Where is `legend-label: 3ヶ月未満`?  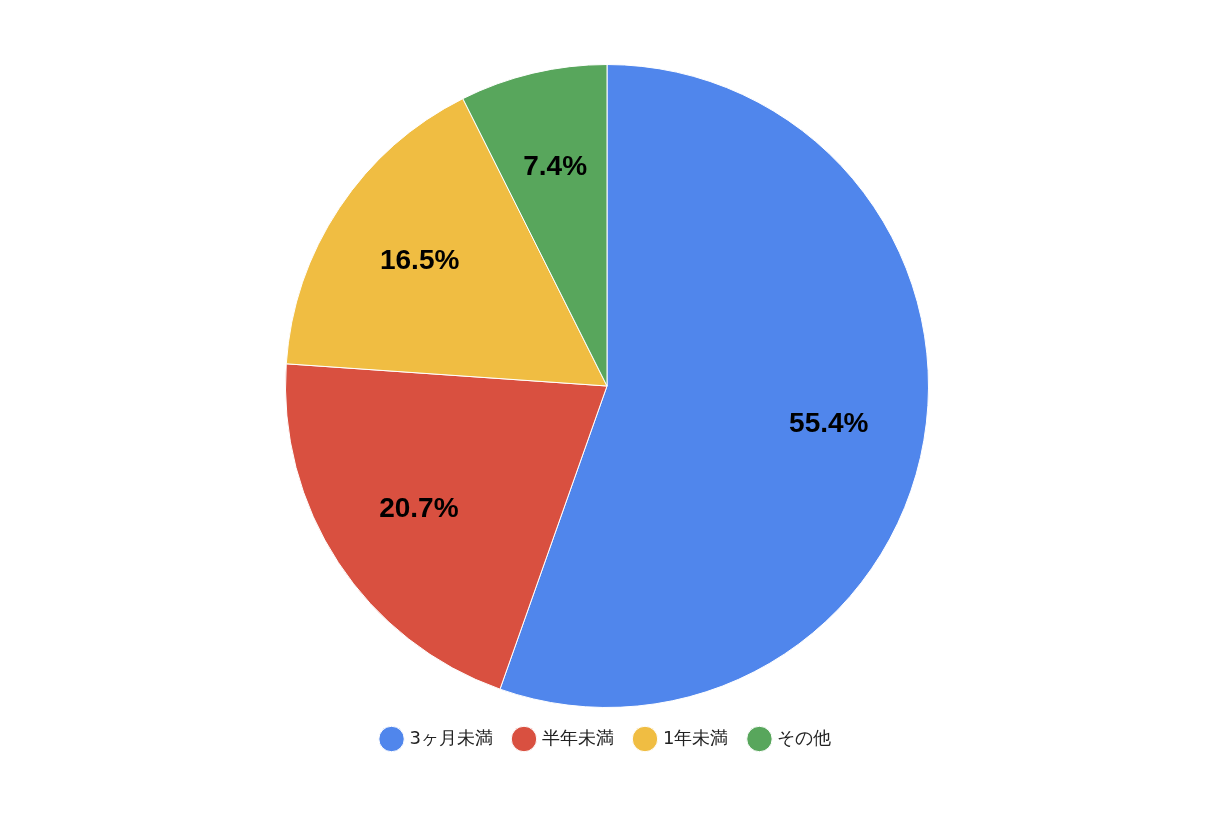
legend-label: 3ヶ月未満 is located at coordinates (451, 737).